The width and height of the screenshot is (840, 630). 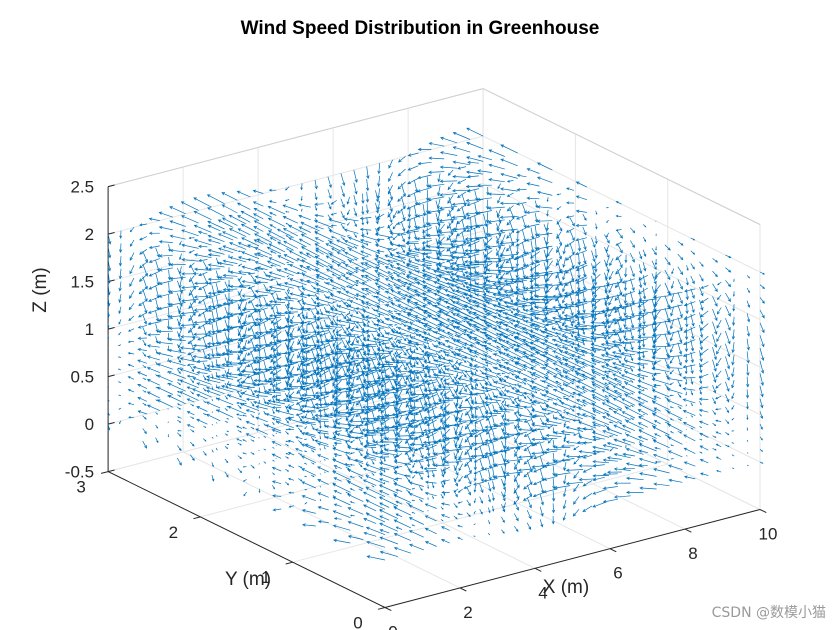 What do you see at coordinates (566, 587) in the screenshot?
I see `x-axis-label: X (m)` at bounding box center [566, 587].